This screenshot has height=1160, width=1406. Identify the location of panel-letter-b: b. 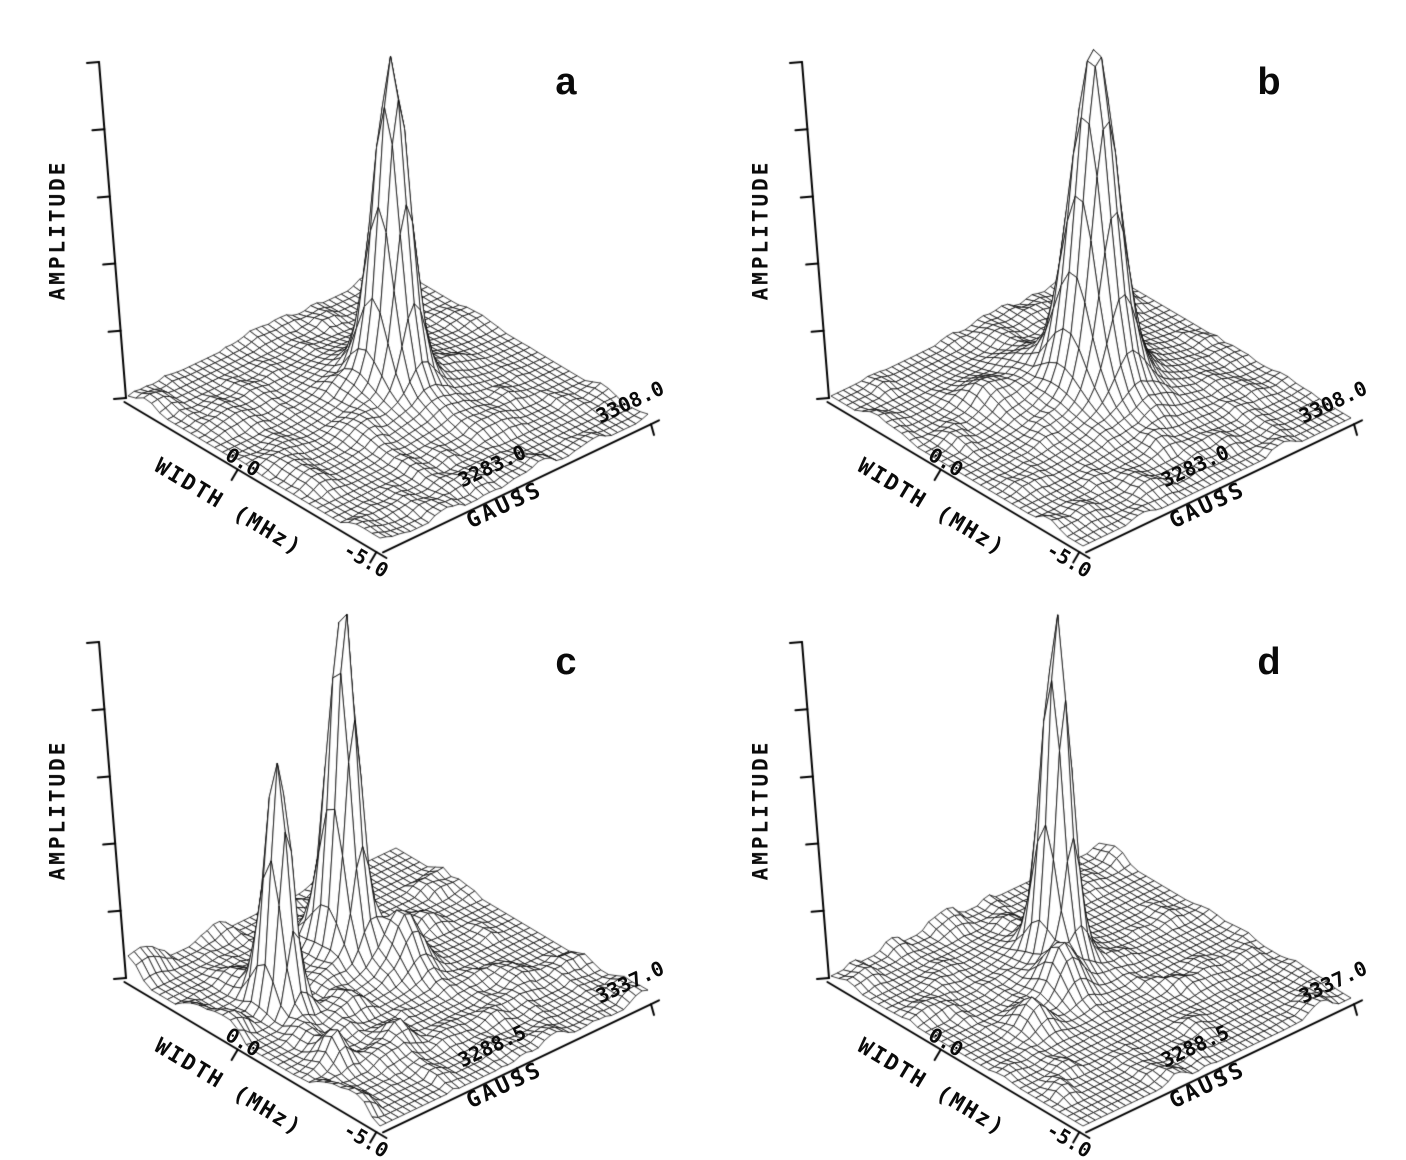
(1269, 82).